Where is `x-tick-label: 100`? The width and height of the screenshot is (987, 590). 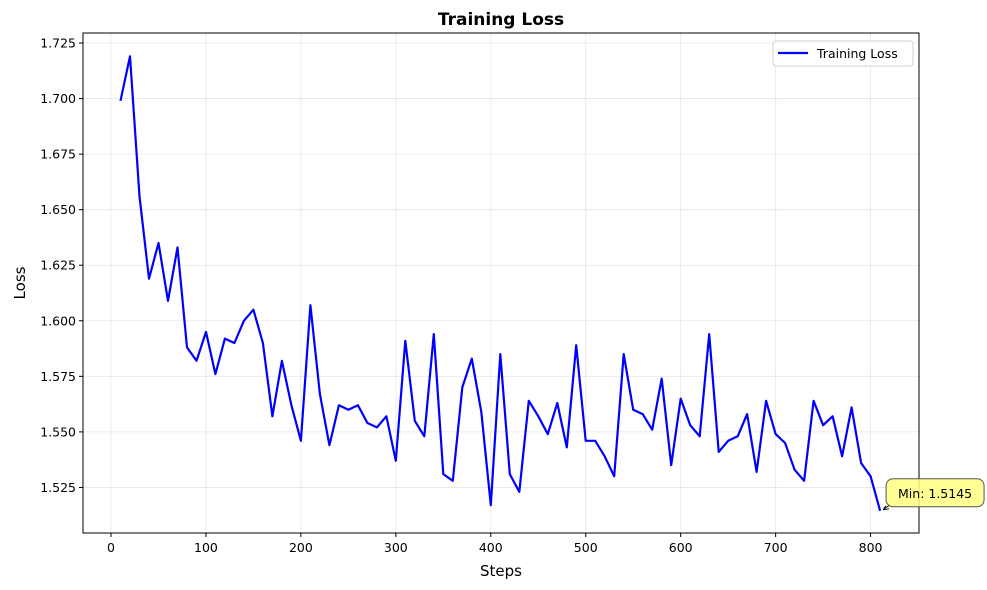 x-tick-label: 100 is located at coordinates (206, 547).